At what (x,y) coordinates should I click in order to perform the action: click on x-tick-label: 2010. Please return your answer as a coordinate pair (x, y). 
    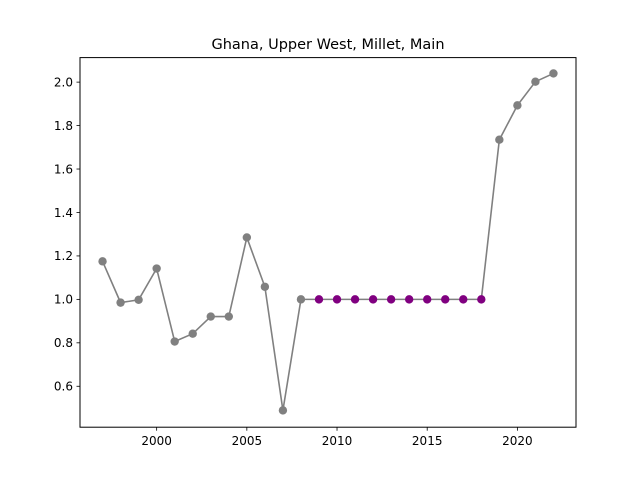
    Looking at the image, I should click on (337, 441).